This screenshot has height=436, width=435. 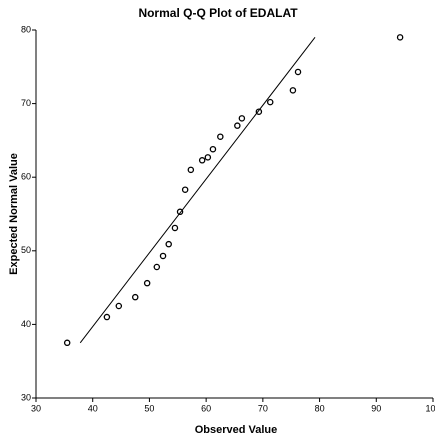 I want to click on x-tick-label: 50, so click(x=149, y=408).